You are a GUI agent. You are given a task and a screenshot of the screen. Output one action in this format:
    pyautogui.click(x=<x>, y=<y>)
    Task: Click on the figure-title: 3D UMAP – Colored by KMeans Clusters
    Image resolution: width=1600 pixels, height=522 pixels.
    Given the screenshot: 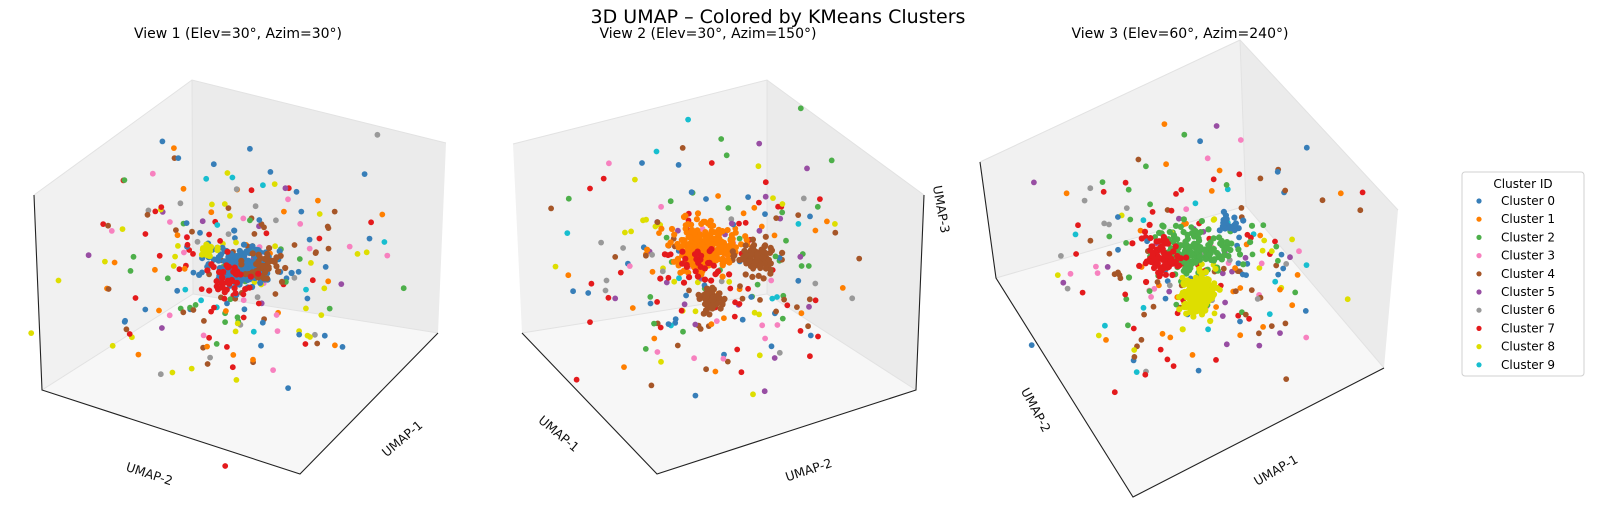 What is the action you would take?
    pyautogui.click(x=778, y=17)
    